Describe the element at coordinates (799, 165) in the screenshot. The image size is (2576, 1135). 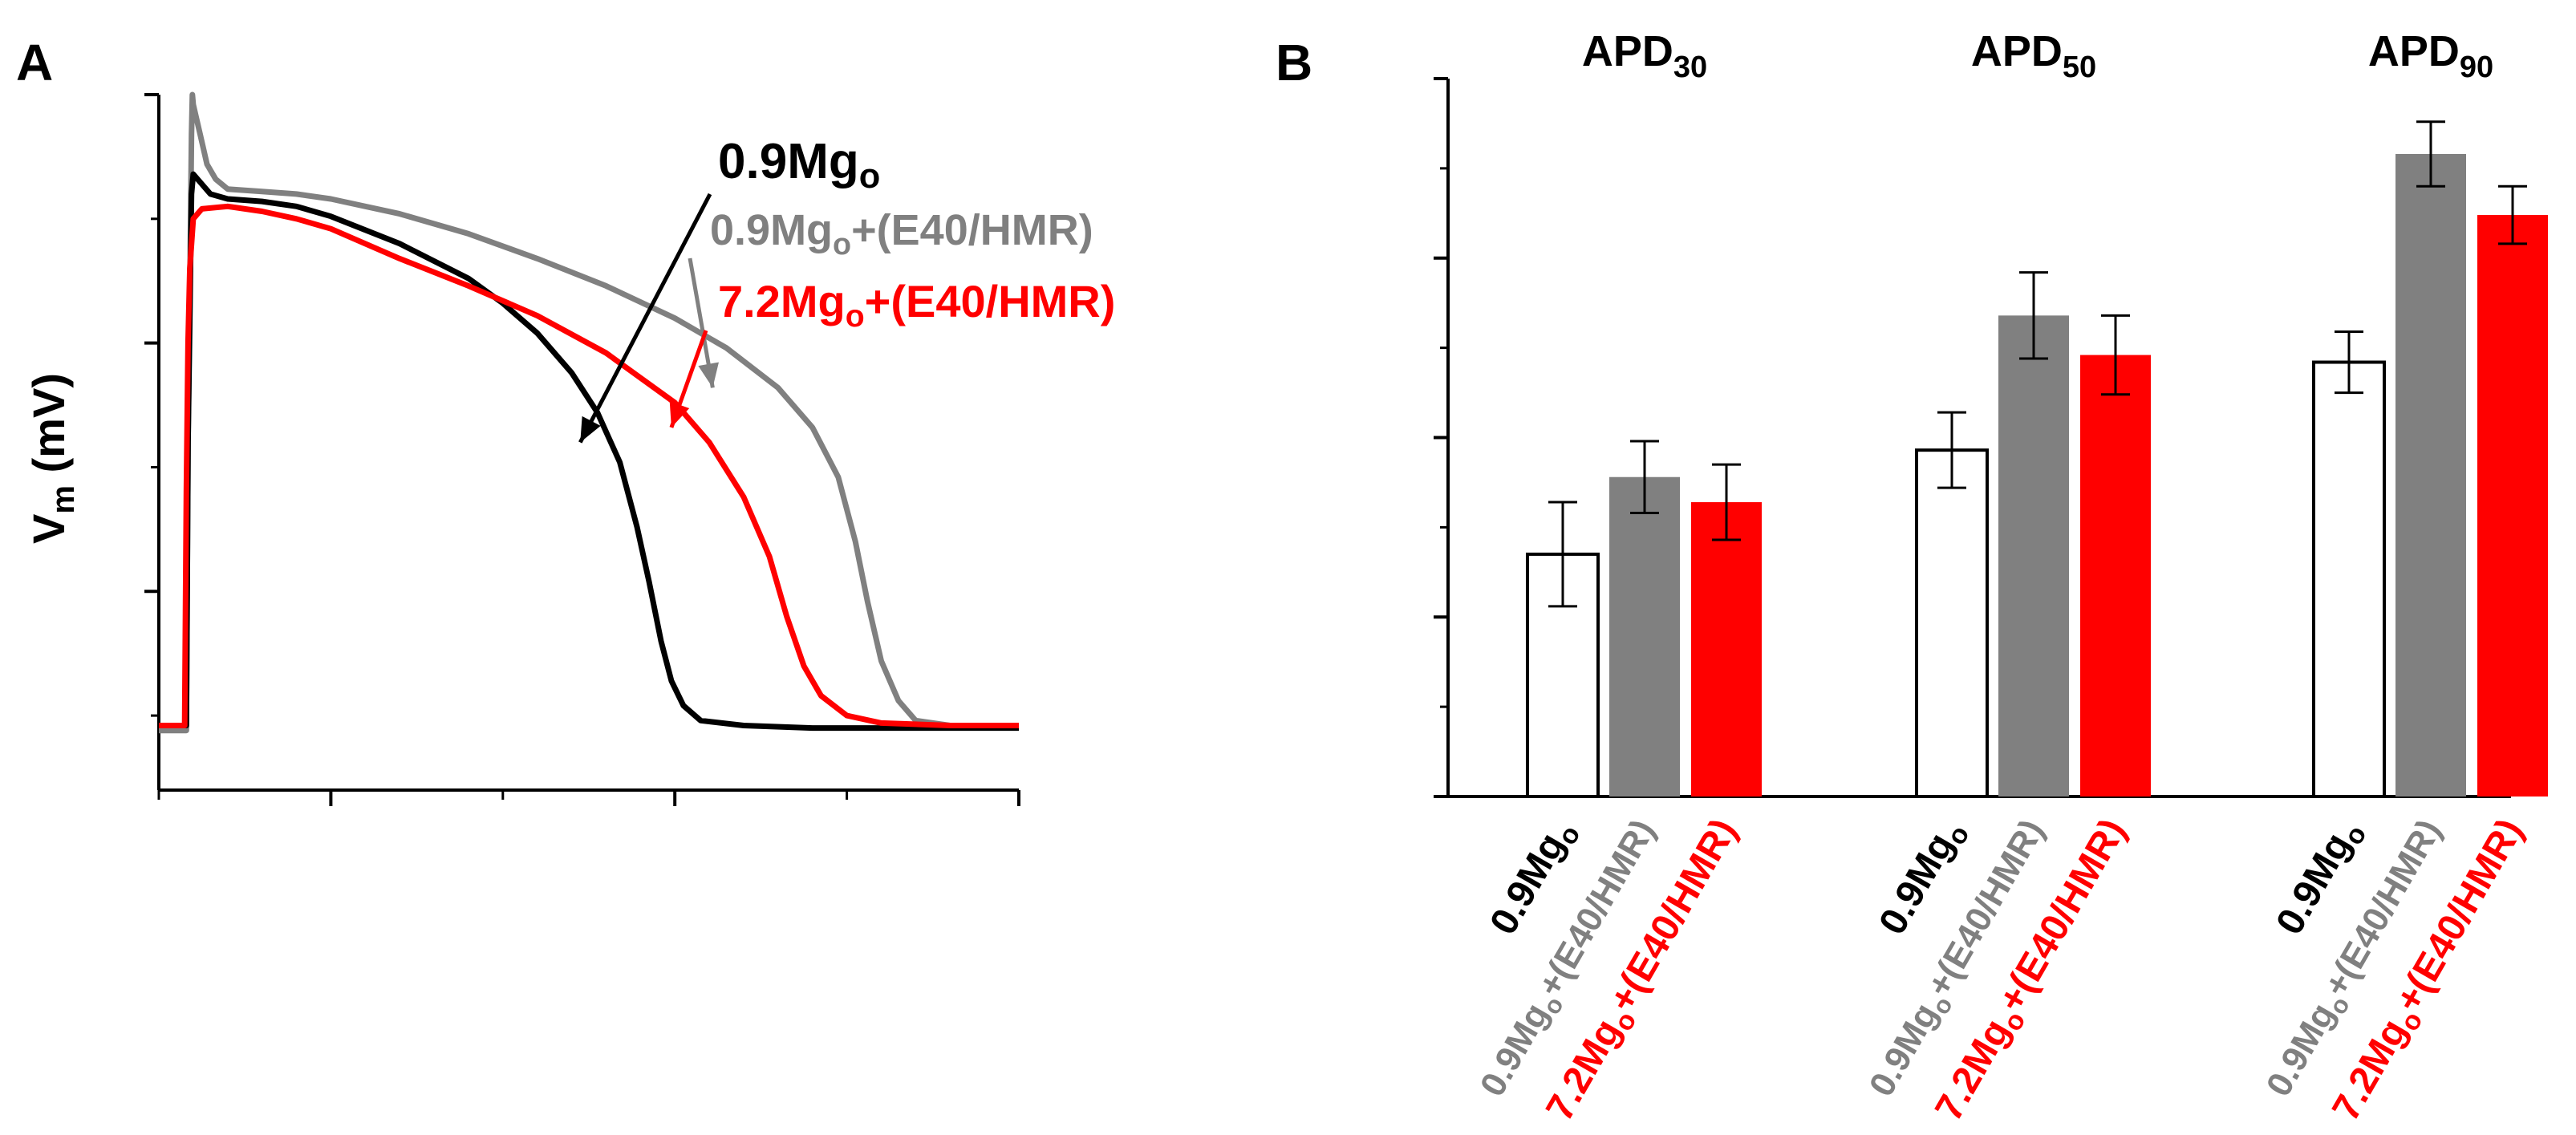
I see `legend-label-0: 0.9Mgo` at that location.